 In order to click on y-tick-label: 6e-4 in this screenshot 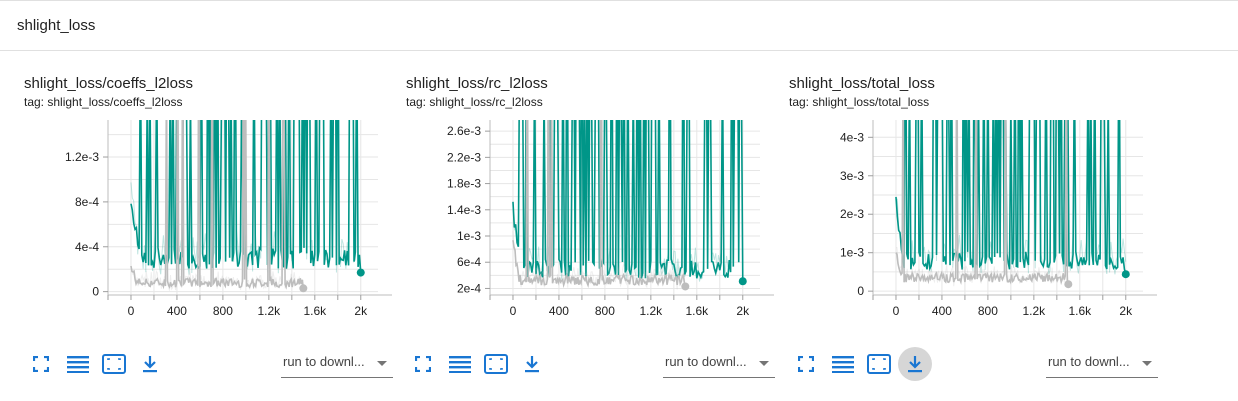, I will do `click(469, 262)`.